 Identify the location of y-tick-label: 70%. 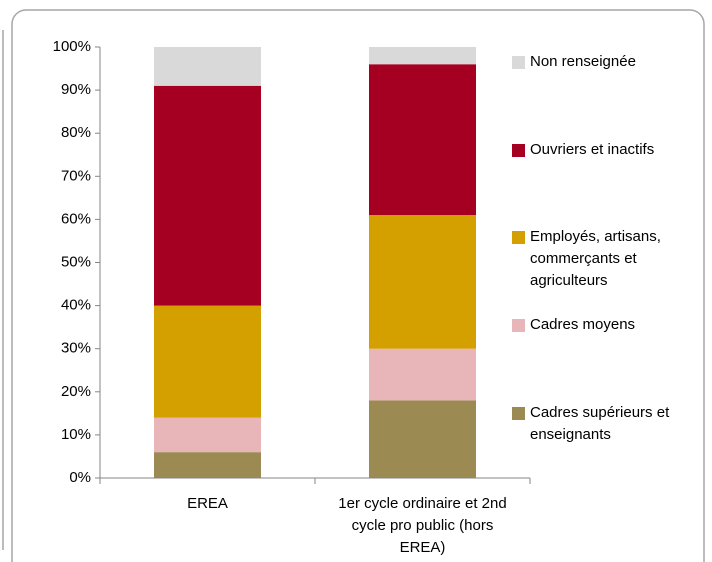
(76, 175).